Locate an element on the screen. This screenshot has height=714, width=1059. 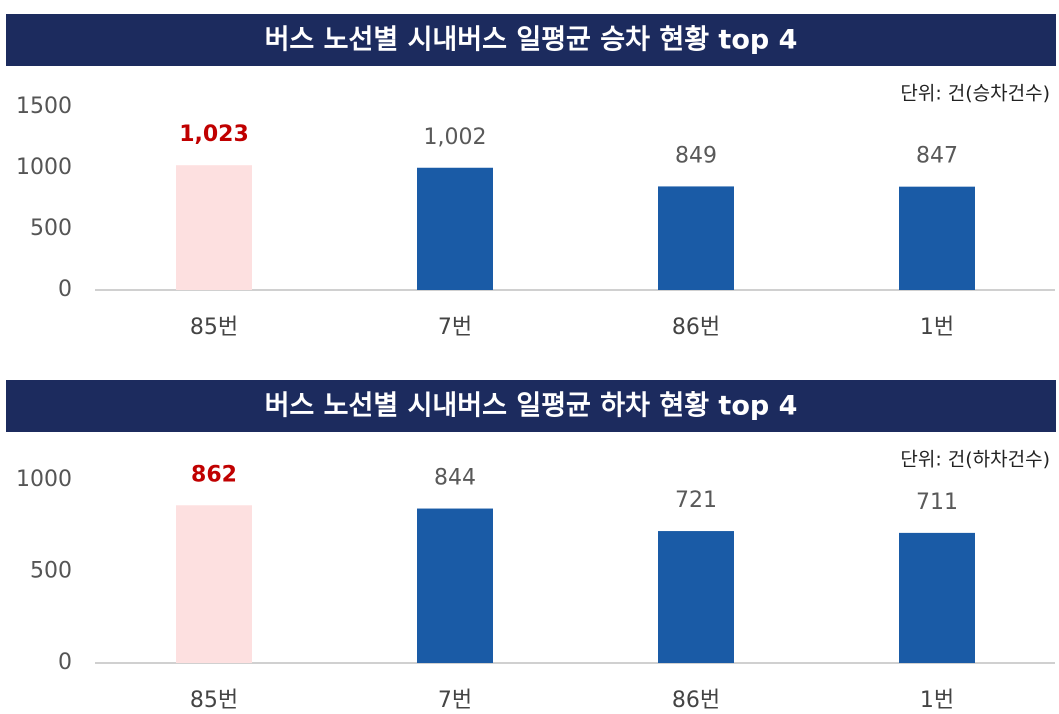
value-label: 711 is located at coordinates (937, 502).